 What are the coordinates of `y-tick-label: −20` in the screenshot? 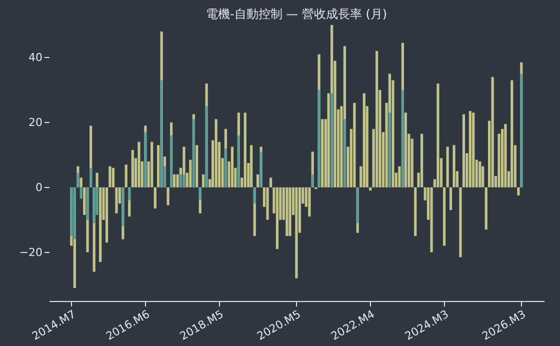 It's located at (30, 252).